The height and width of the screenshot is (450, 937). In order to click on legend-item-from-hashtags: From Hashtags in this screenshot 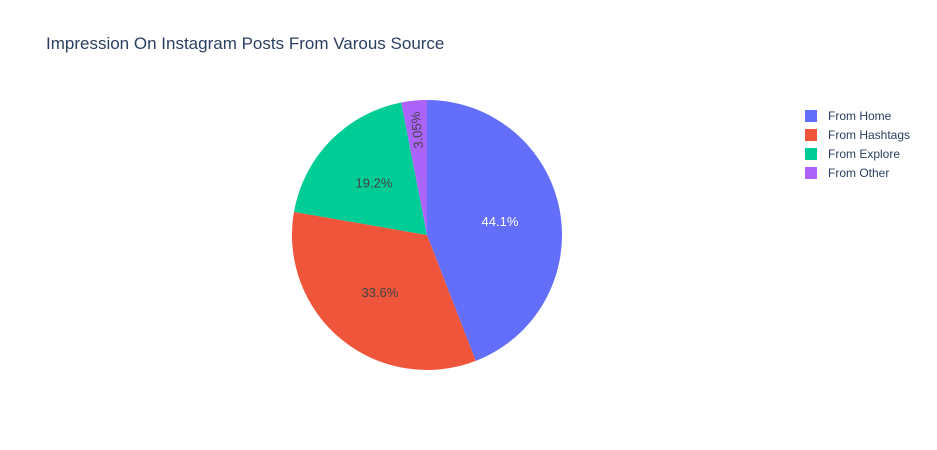, I will do `click(857, 134)`.